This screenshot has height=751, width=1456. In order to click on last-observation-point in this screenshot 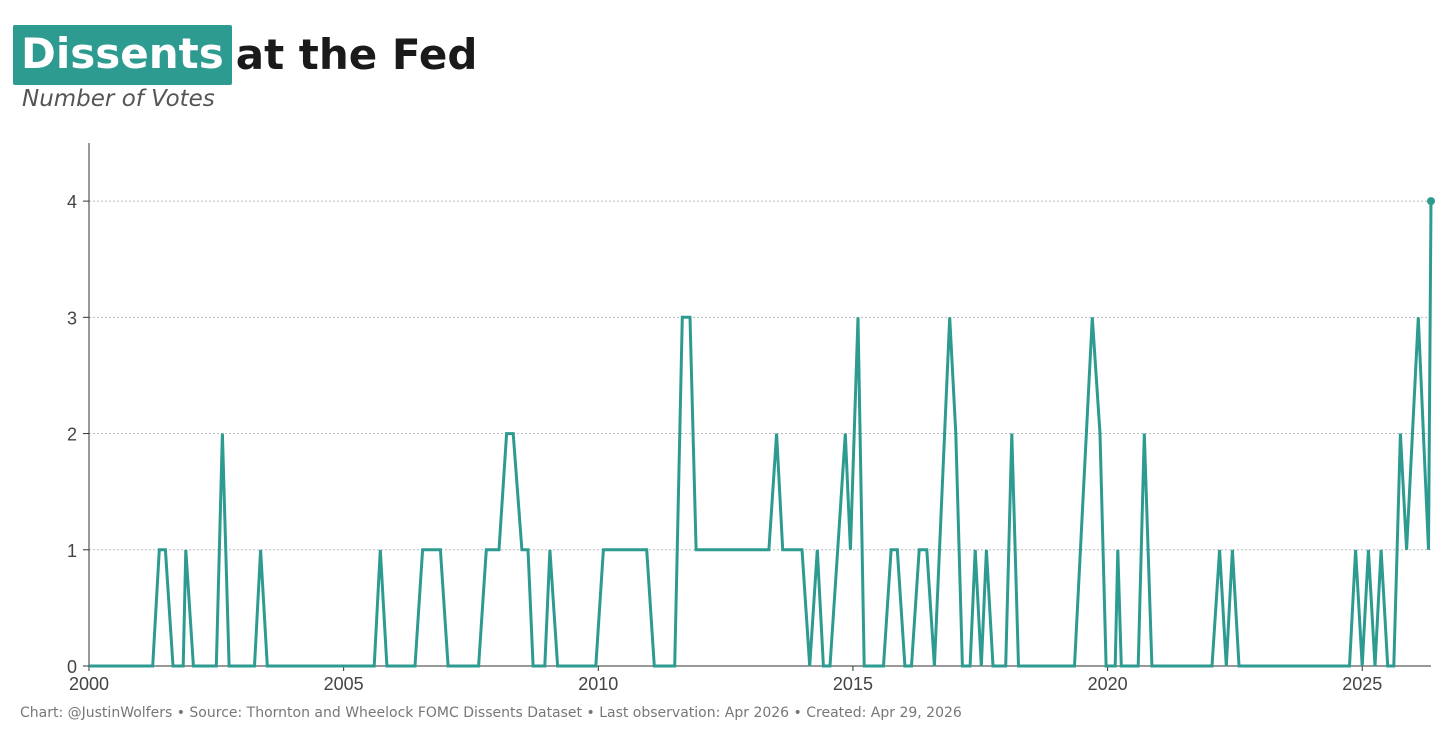, I will do `click(1431, 201)`.